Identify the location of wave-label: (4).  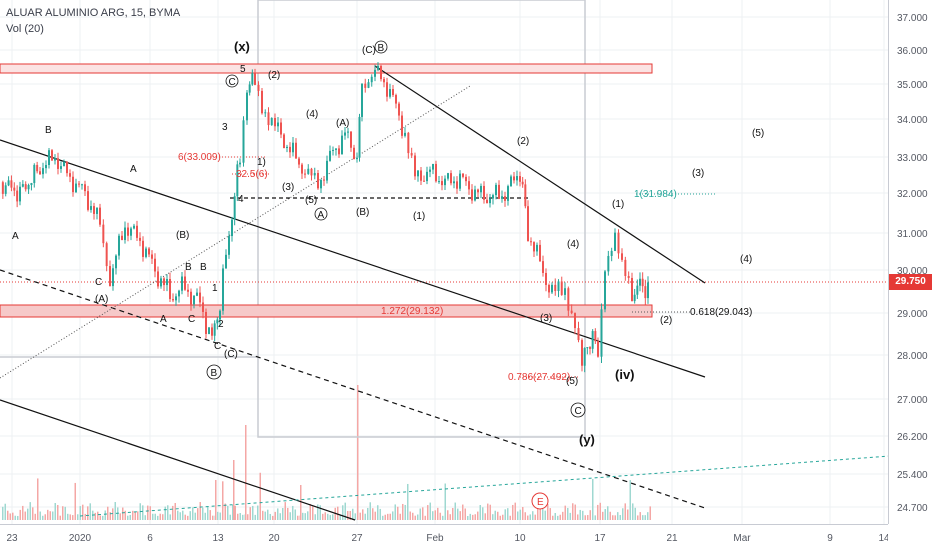
(312, 114).